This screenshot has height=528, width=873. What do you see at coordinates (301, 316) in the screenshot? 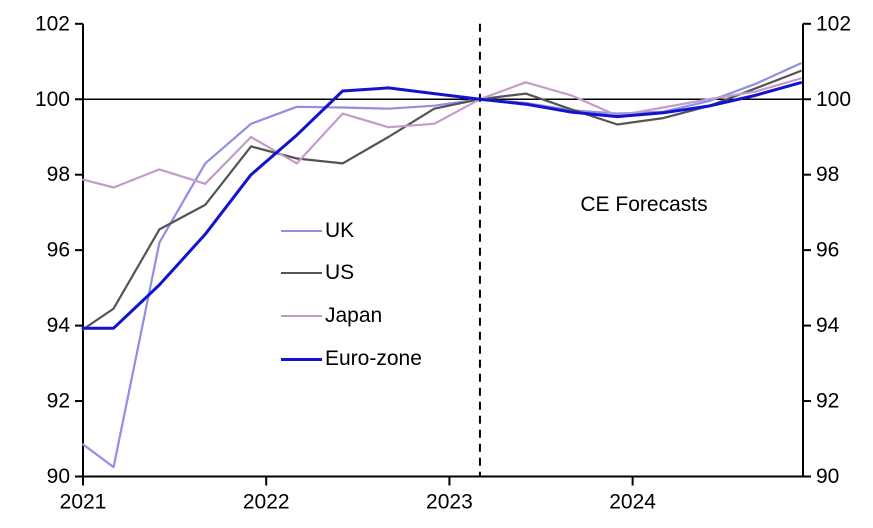
I see `legend-swatch-japan` at bounding box center [301, 316].